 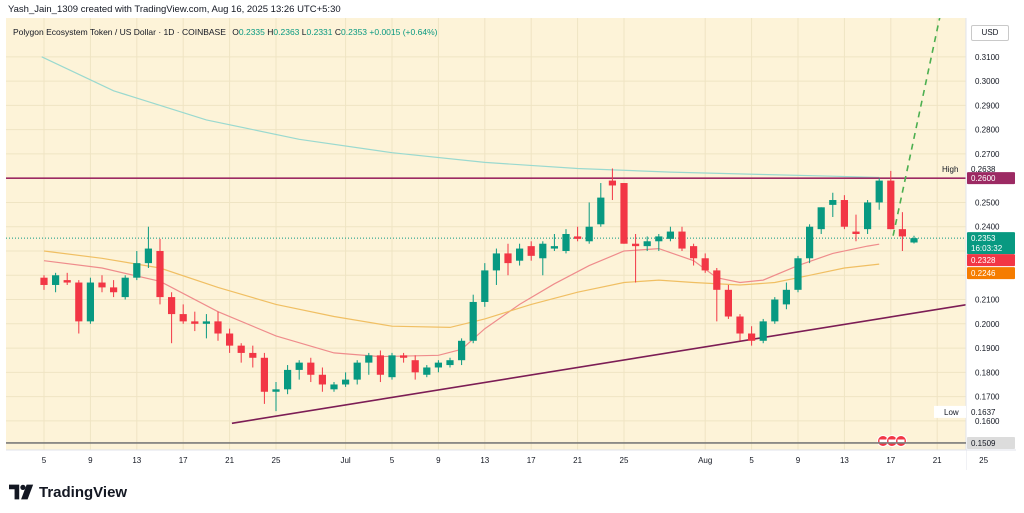 What do you see at coordinates (987, 227) in the screenshot?
I see `price-tick-label: 0.2400` at bounding box center [987, 227].